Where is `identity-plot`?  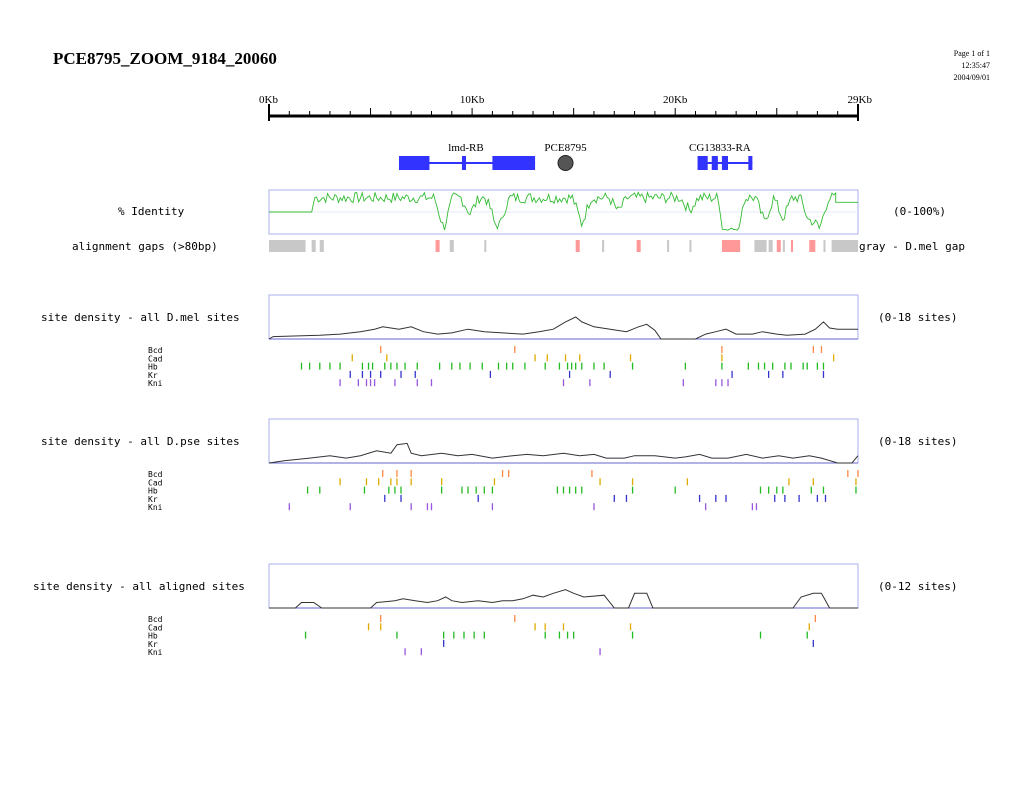
identity-plot is located at coordinates (563, 212).